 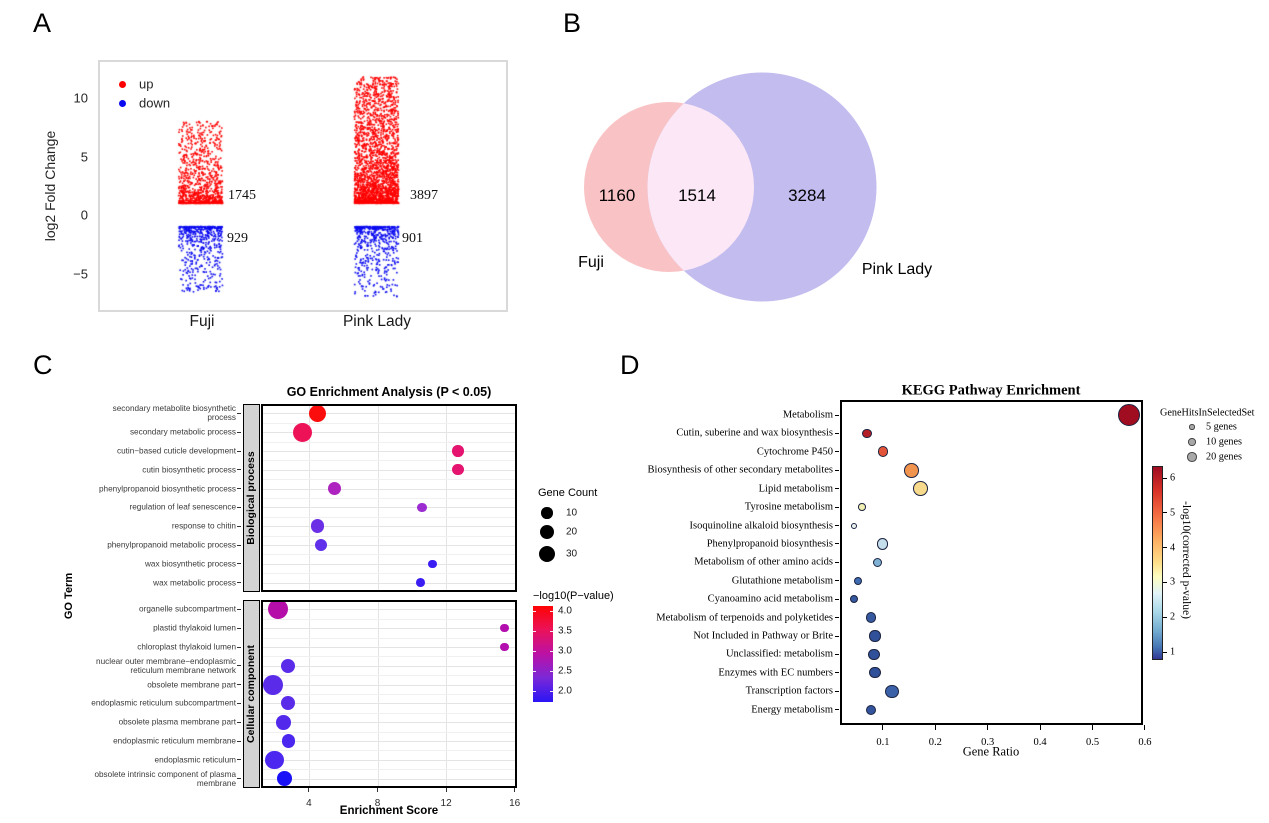 I want to click on facet-strip-biological-process, so click(x=251, y=498).